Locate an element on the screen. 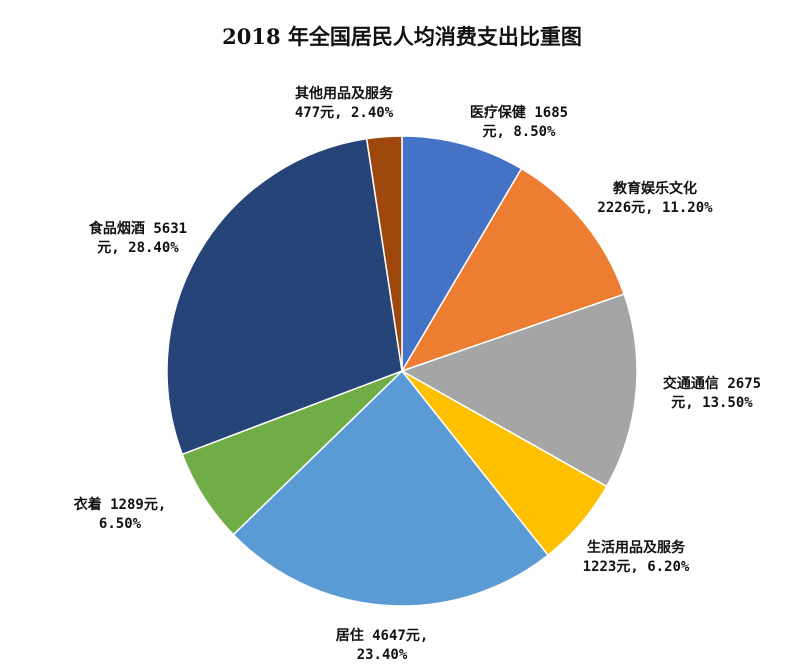 The image size is (805, 669). data-label-housing: 居住 4647元, 23.40% is located at coordinates (382, 645).